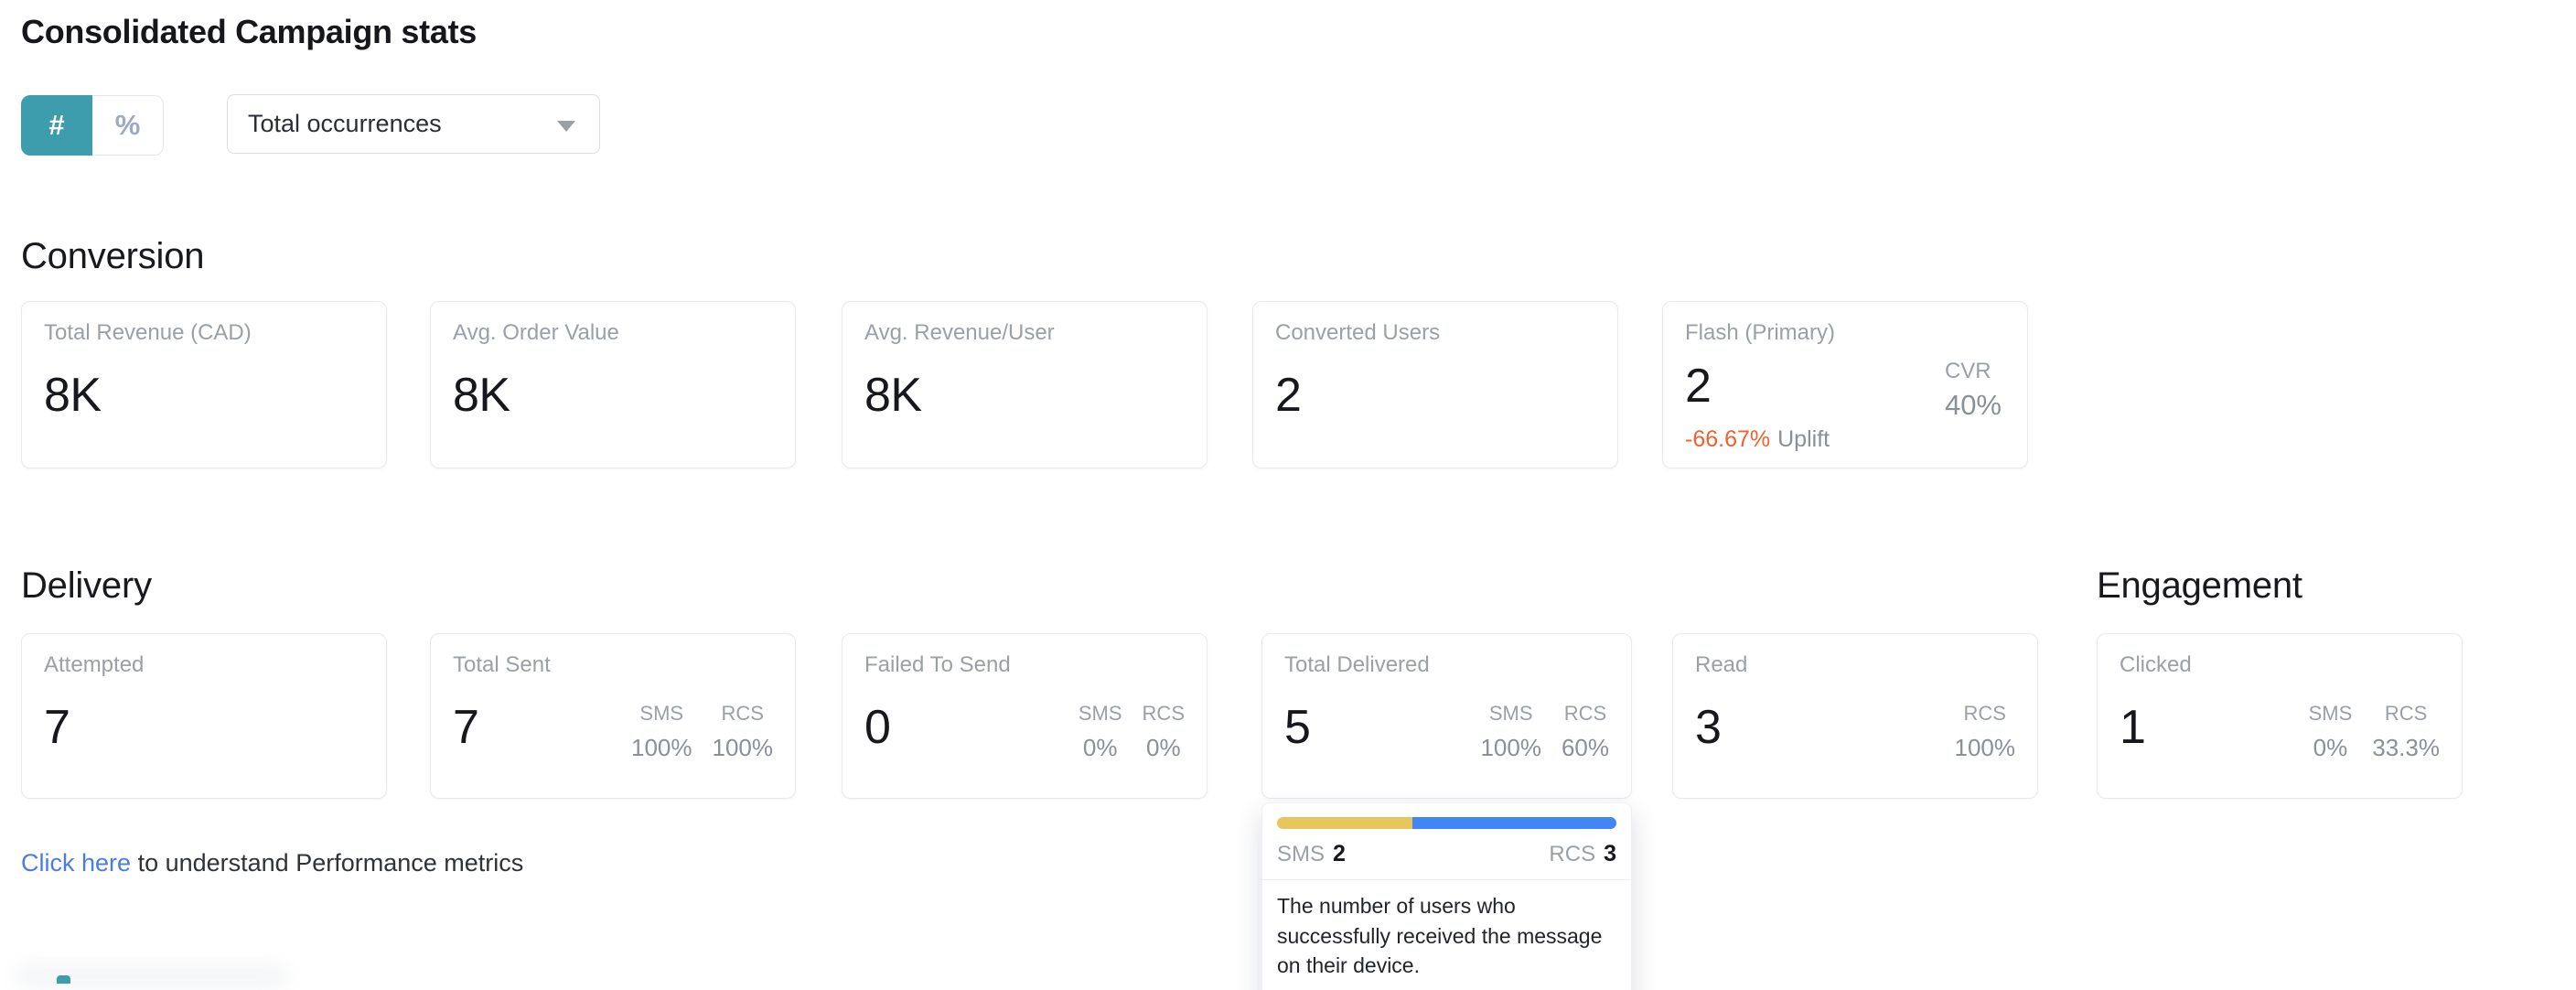 This screenshot has width=2576, height=990. I want to click on number-format-button: #, so click(56, 125).